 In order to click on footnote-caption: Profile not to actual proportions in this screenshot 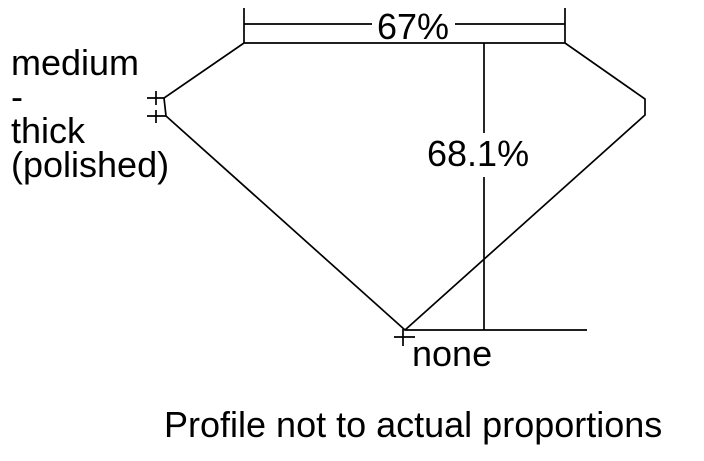, I will do `click(413, 424)`.